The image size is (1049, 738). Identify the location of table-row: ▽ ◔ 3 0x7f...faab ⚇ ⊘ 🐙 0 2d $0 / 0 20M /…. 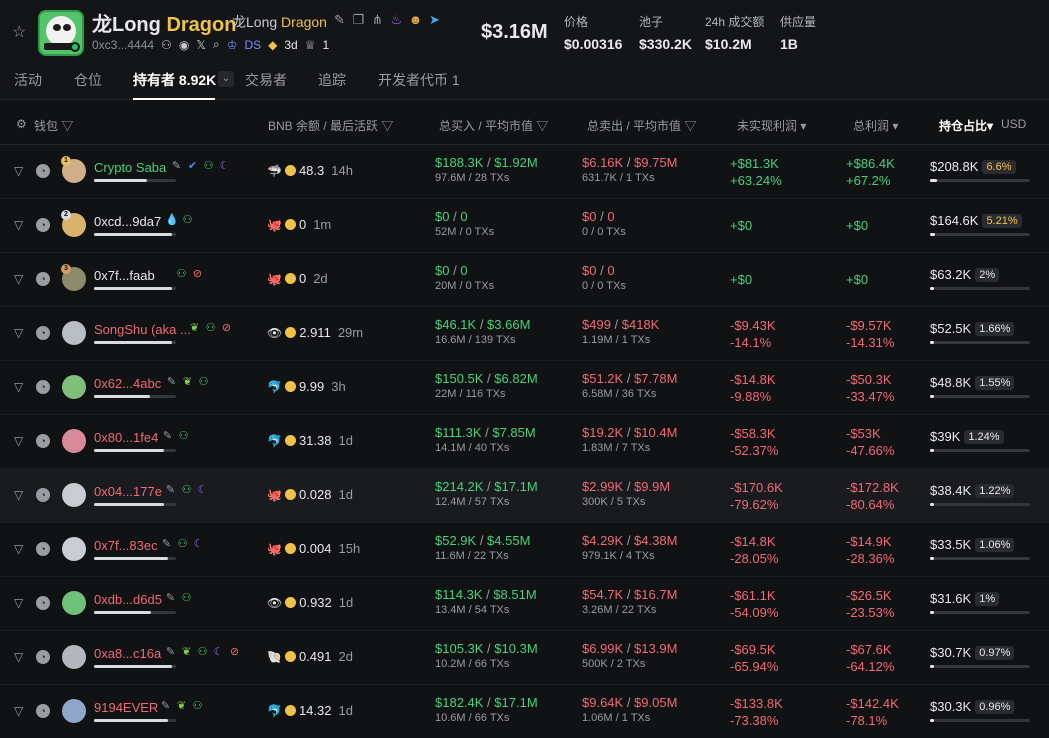
(524, 280).